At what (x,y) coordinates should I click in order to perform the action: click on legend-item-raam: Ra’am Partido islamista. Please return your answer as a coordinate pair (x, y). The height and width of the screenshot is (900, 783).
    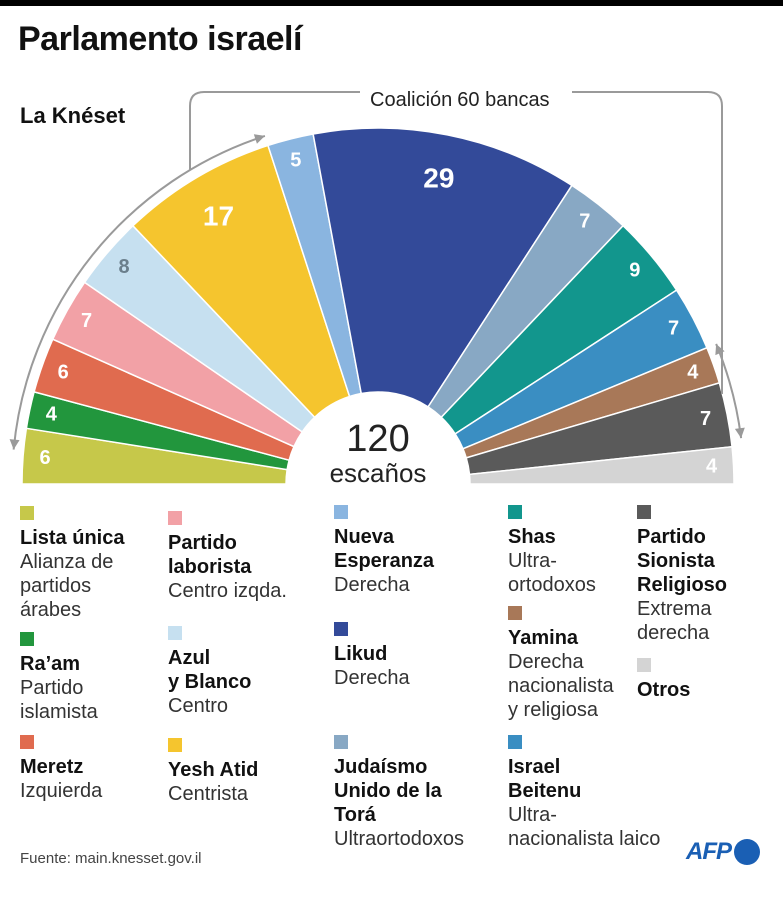
    Looking at the image, I should click on (107, 678).